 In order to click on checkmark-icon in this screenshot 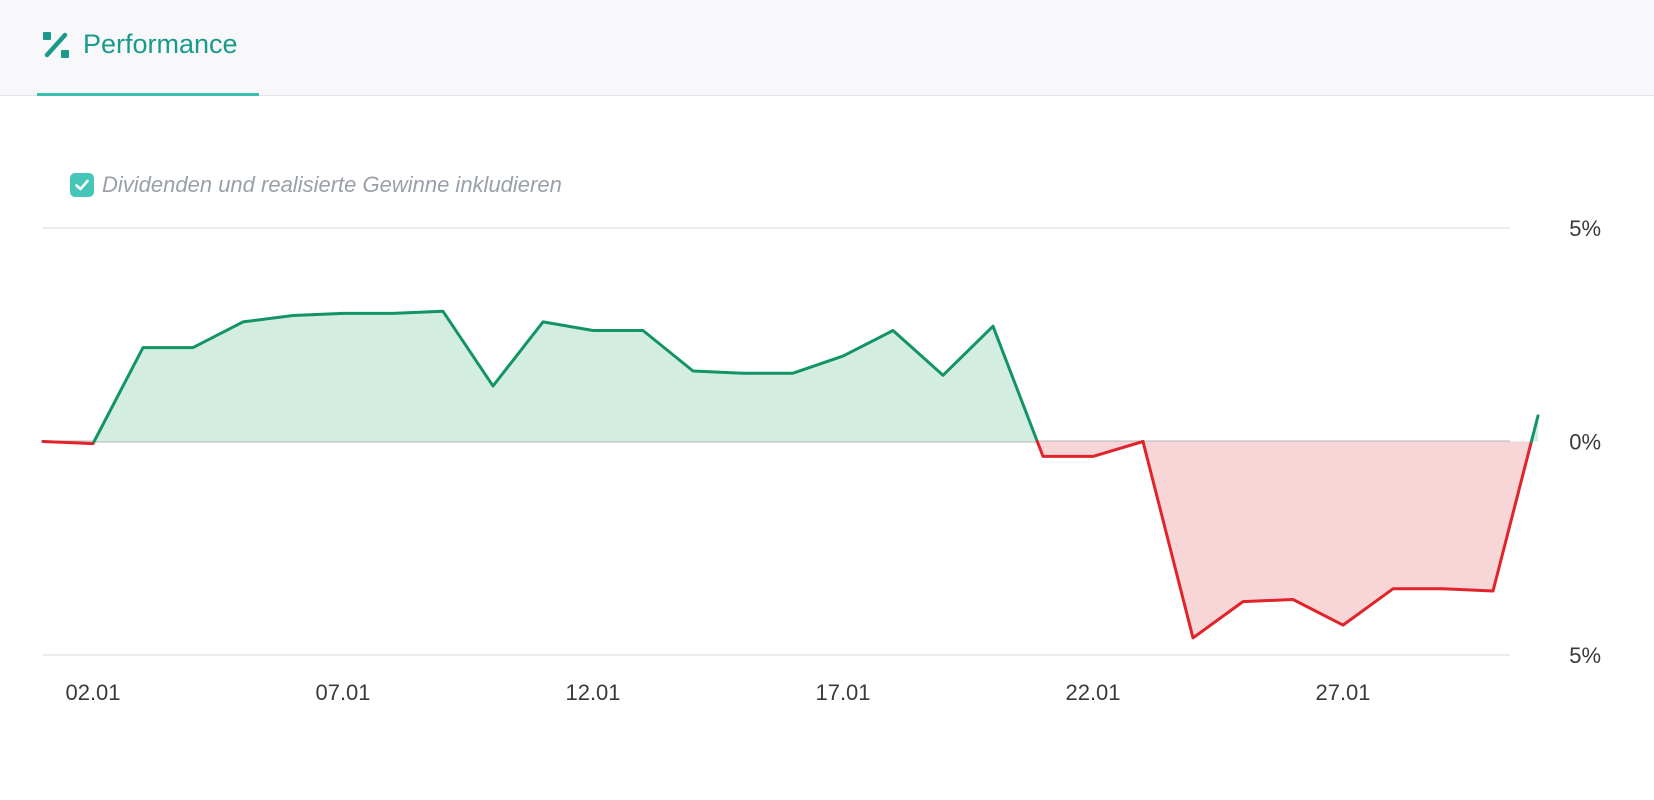, I will do `click(82, 185)`.